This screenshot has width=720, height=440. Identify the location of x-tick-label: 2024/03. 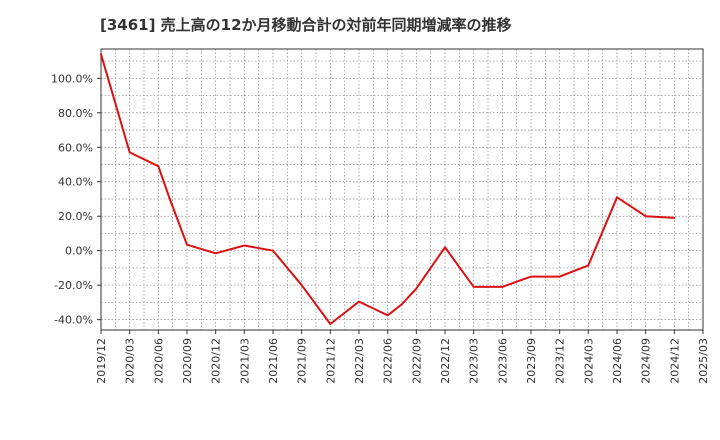
(588, 361).